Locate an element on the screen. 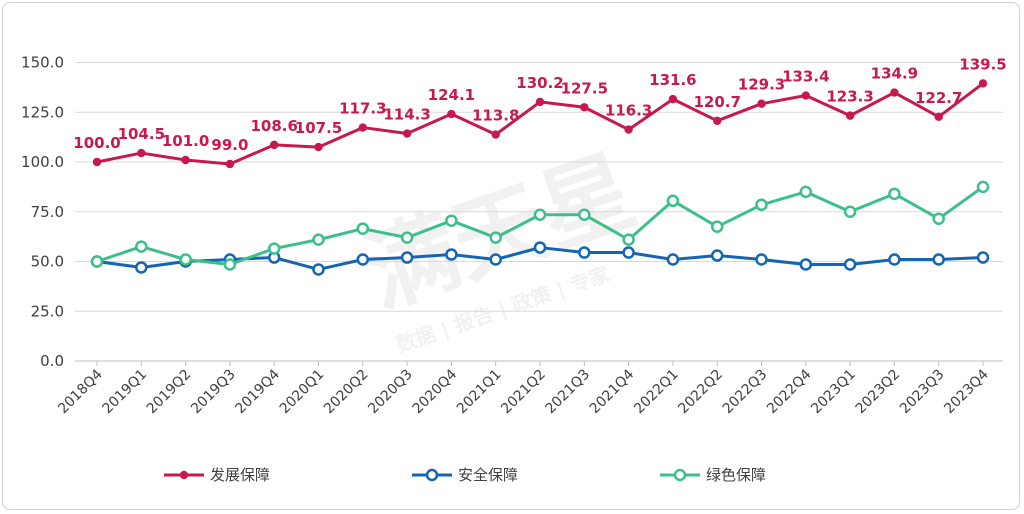 This screenshot has height=514, width=1024. data-label: 113.8 is located at coordinates (495, 116).